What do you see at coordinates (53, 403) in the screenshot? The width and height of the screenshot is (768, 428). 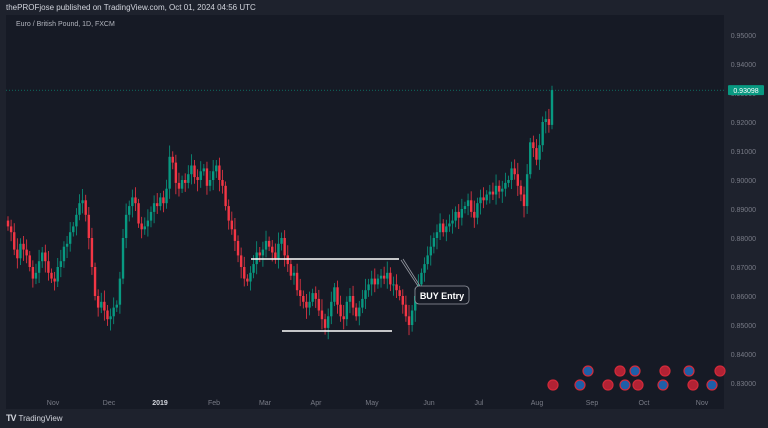 I see `time-tick: Nov` at bounding box center [53, 403].